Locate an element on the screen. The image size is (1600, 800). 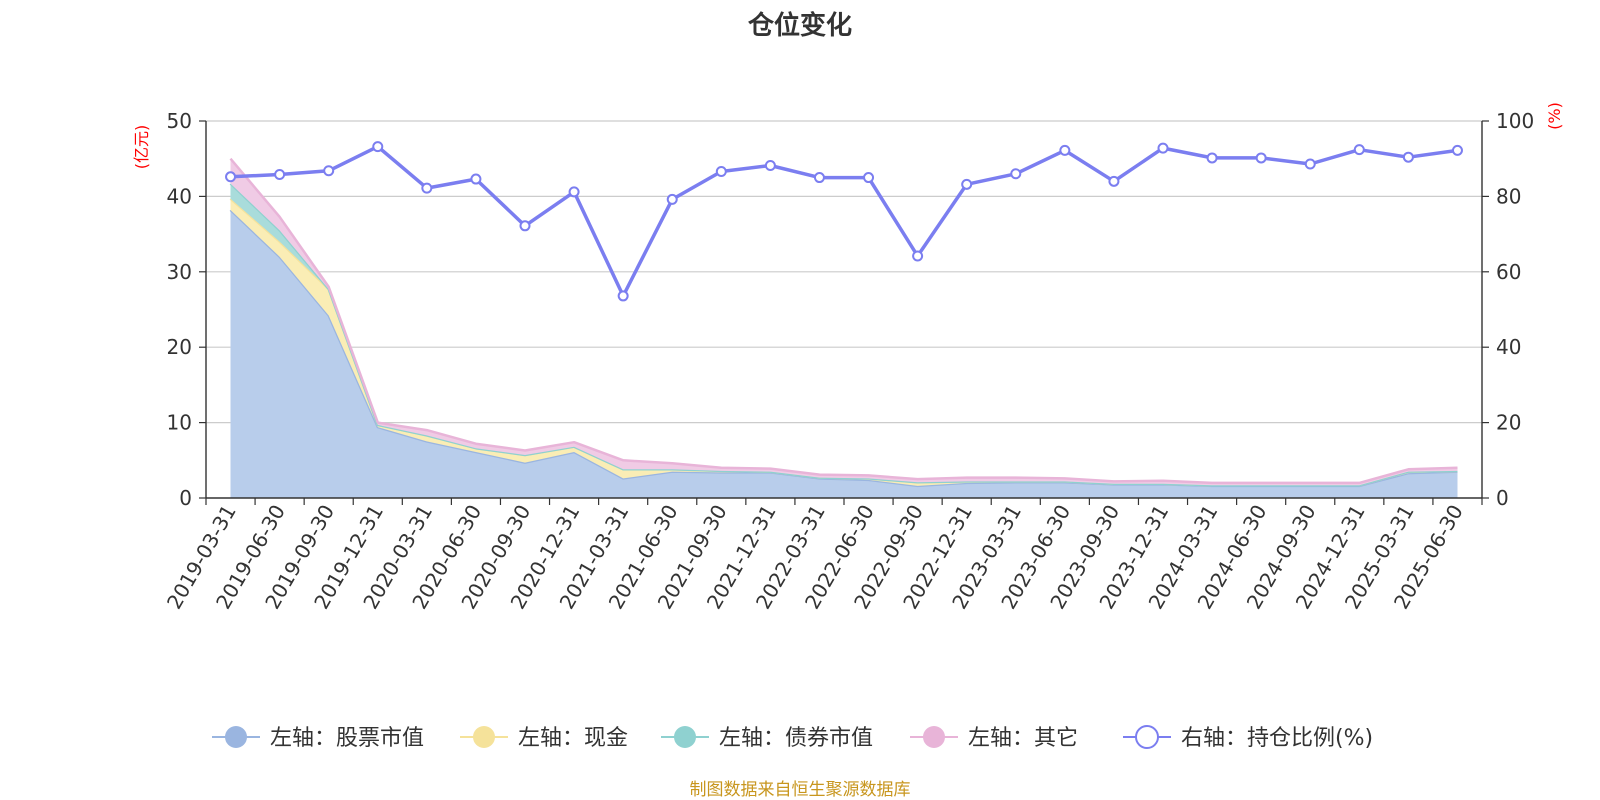
left-axis-tick-label: 30 is located at coordinates (179, 272).